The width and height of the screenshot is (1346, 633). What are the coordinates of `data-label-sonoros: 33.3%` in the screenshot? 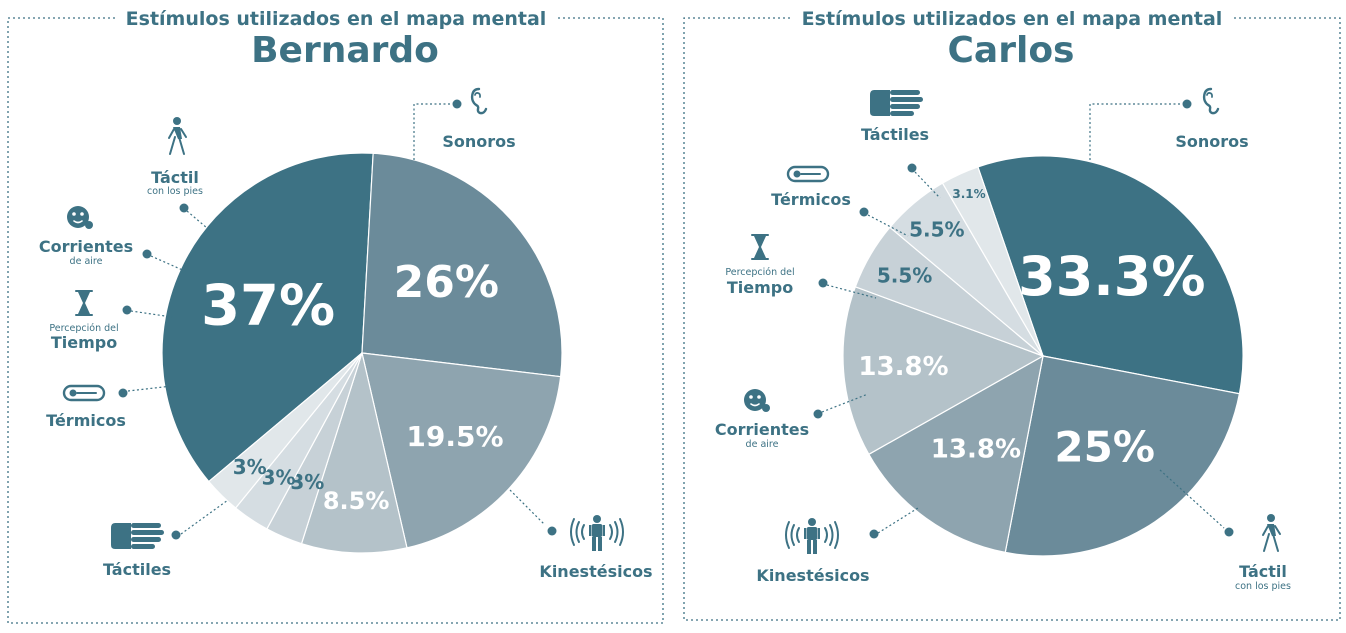 It's located at (1111, 276).